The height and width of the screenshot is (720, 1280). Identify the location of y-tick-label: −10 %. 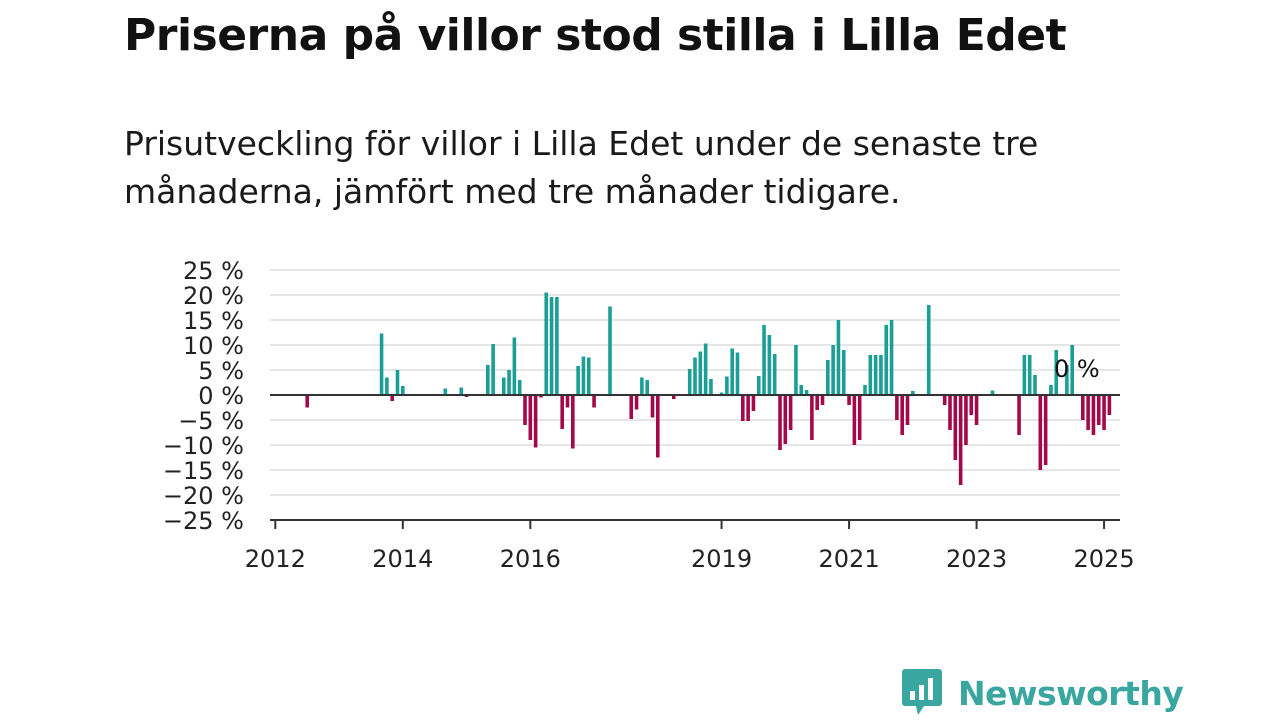
(203, 446).